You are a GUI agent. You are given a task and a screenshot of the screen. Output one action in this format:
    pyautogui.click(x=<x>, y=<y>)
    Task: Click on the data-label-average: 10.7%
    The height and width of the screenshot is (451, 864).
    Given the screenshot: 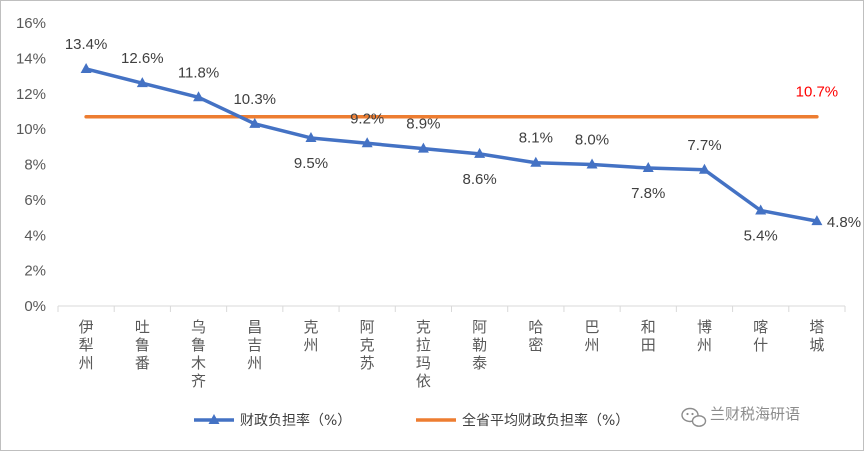 What is the action you would take?
    pyautogui.click(x=817, y=92)
    